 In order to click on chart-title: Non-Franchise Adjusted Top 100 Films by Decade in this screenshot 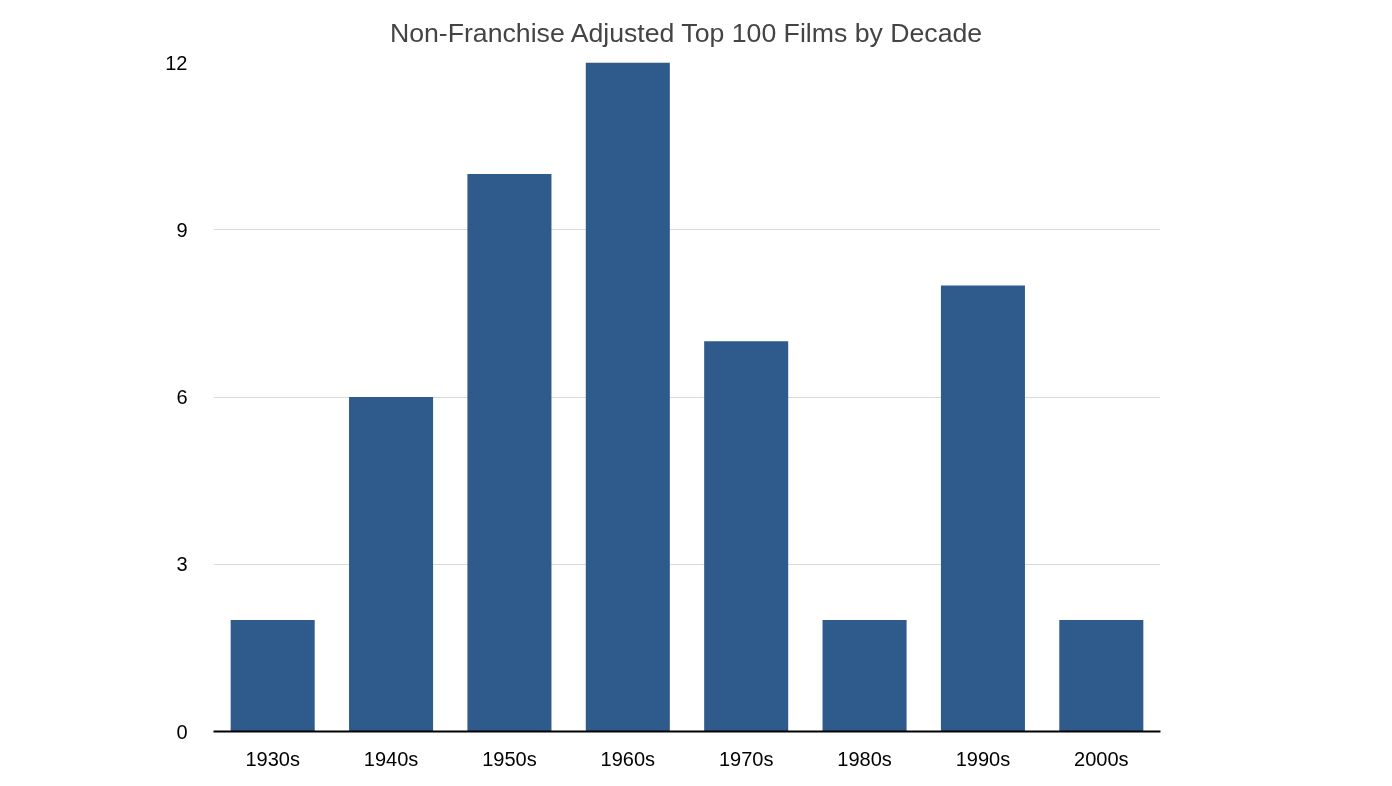, I will do `click(686, 32)`.